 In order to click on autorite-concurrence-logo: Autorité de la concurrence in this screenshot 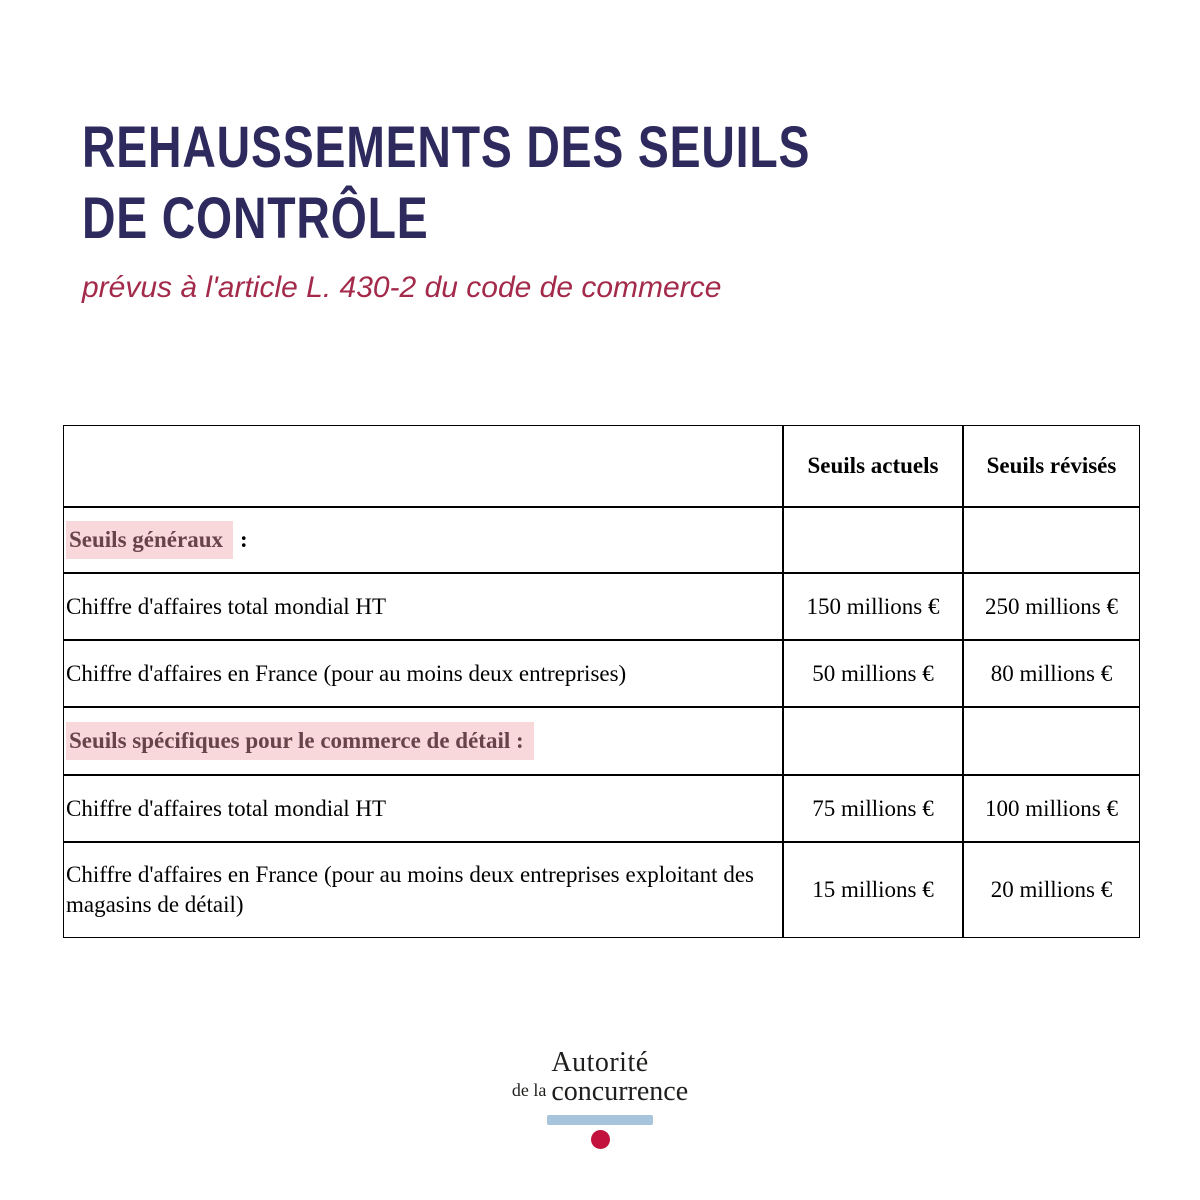, I will do `click(600, 1098)`.